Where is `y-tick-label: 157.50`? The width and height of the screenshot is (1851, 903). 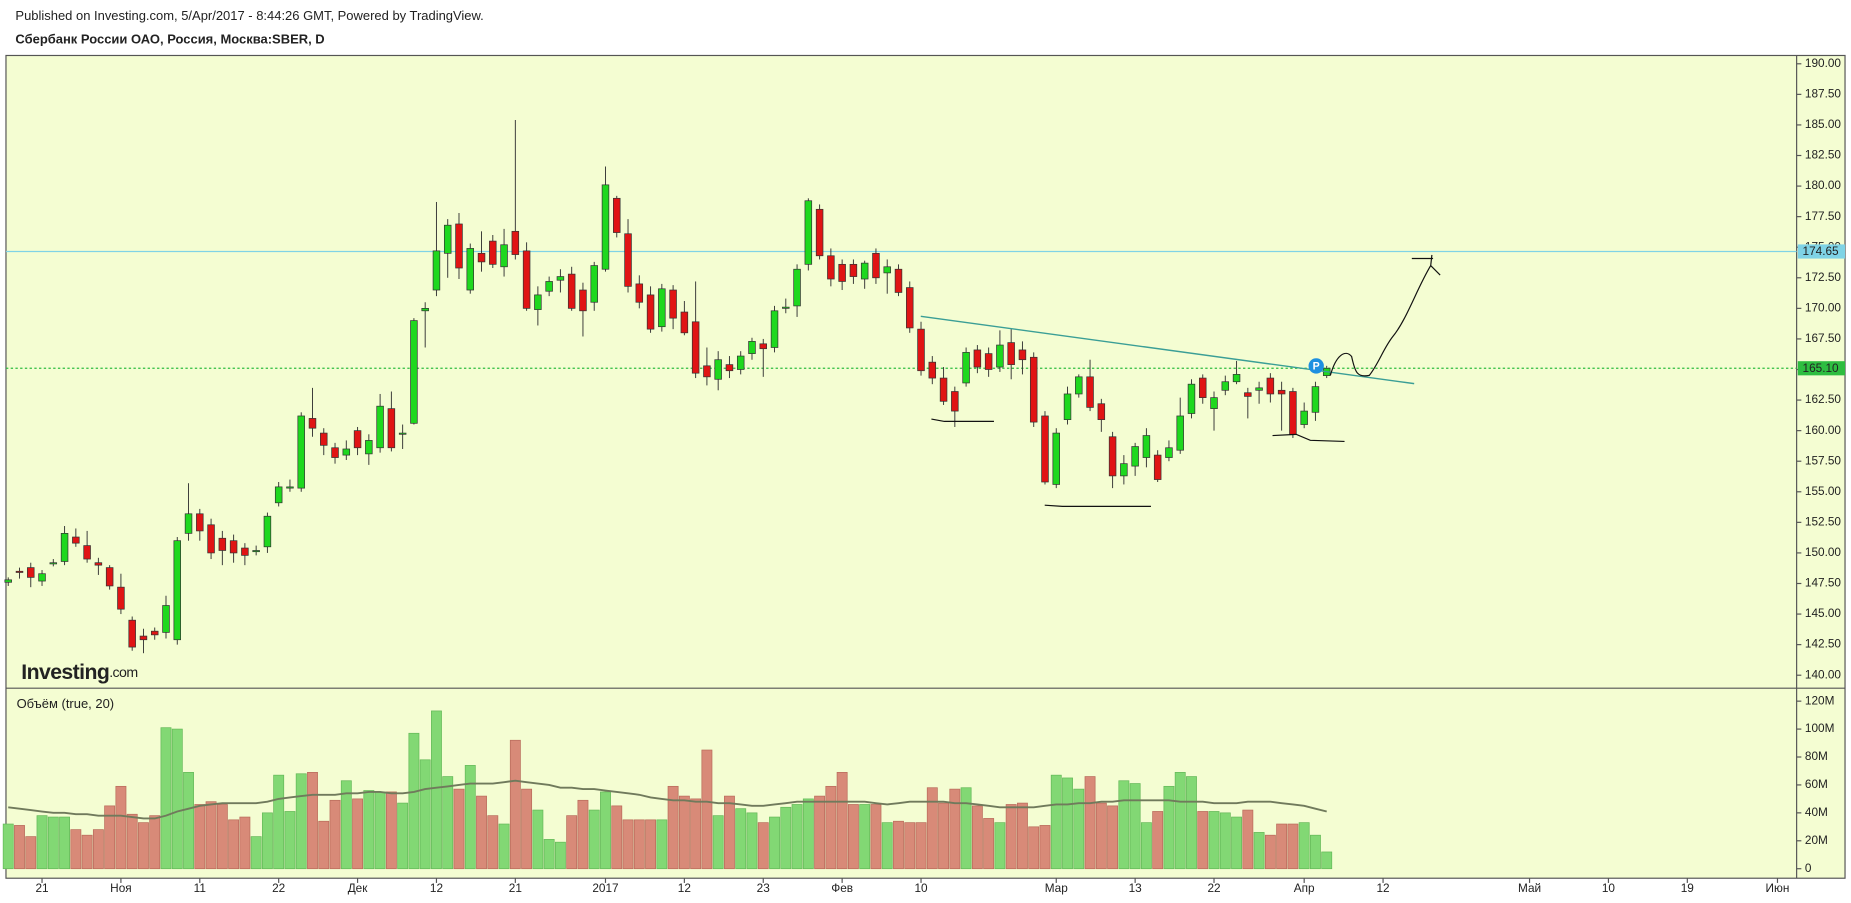
y-tick-label: 157.50 is located at coordinates (1823, 460).